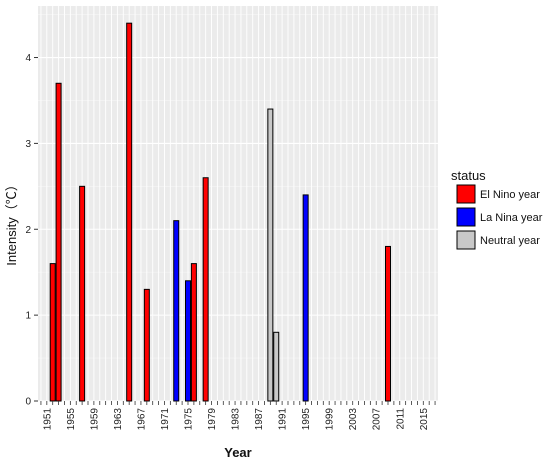 Image resolution: width=550 pixels, height=461 pixels. I want to click on y-tick-label: 3, so click(28, 144).